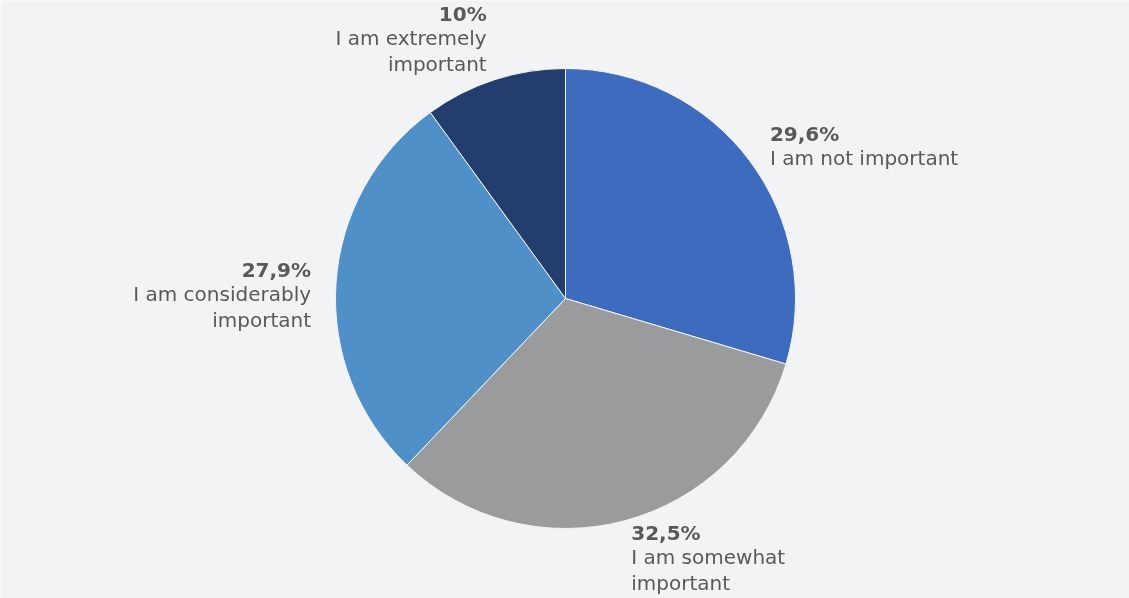  What do you see at coordinates (411, 51) in the screenshot?
I see `slice-label: I am extremely important` at bounding box center [411, 51].